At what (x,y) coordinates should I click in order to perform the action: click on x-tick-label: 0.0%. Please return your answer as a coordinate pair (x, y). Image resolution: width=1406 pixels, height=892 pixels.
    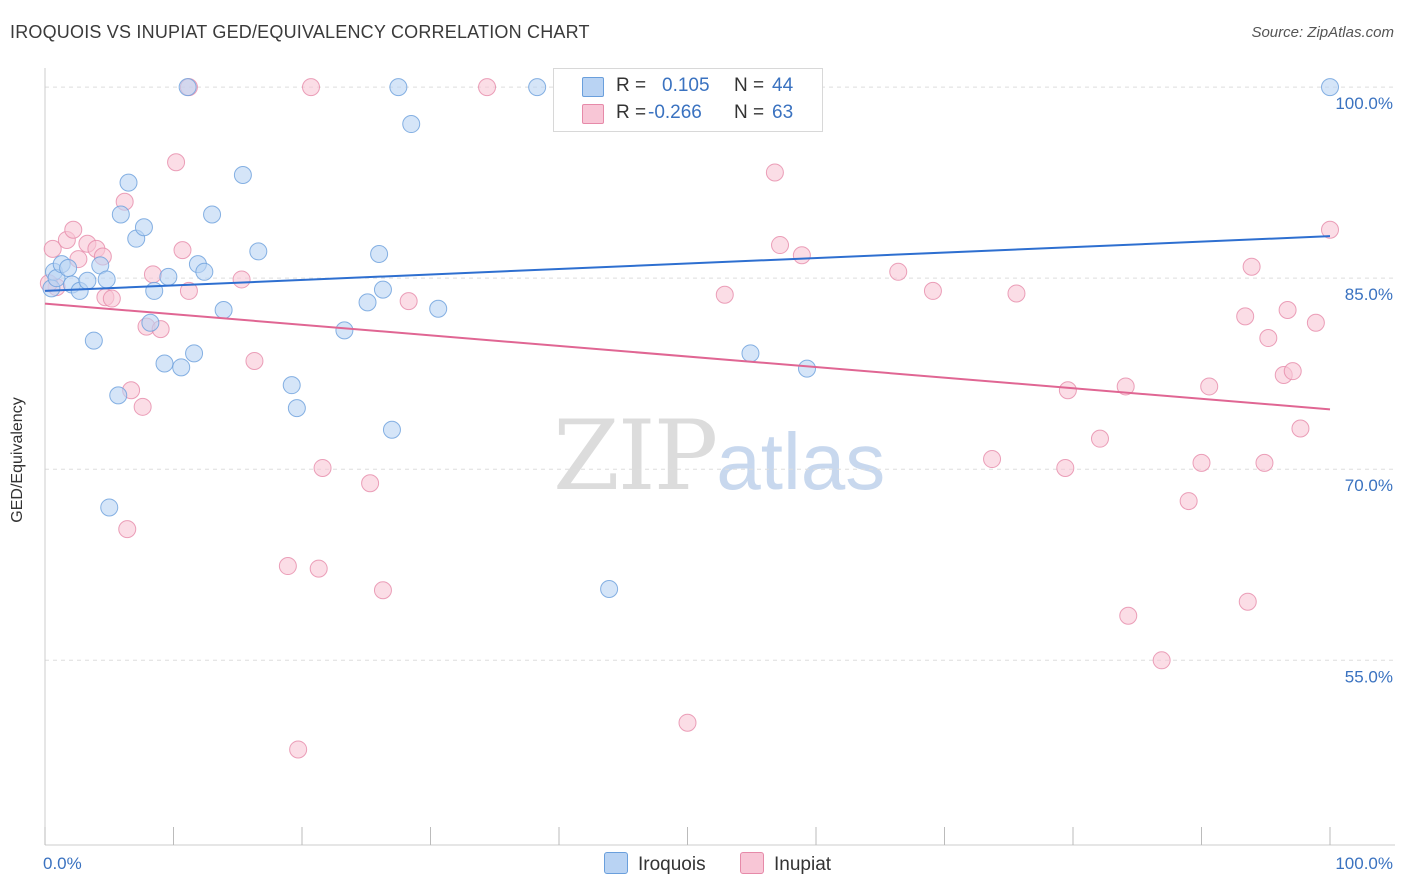
    Looking at the image, I should click on (62, 863).